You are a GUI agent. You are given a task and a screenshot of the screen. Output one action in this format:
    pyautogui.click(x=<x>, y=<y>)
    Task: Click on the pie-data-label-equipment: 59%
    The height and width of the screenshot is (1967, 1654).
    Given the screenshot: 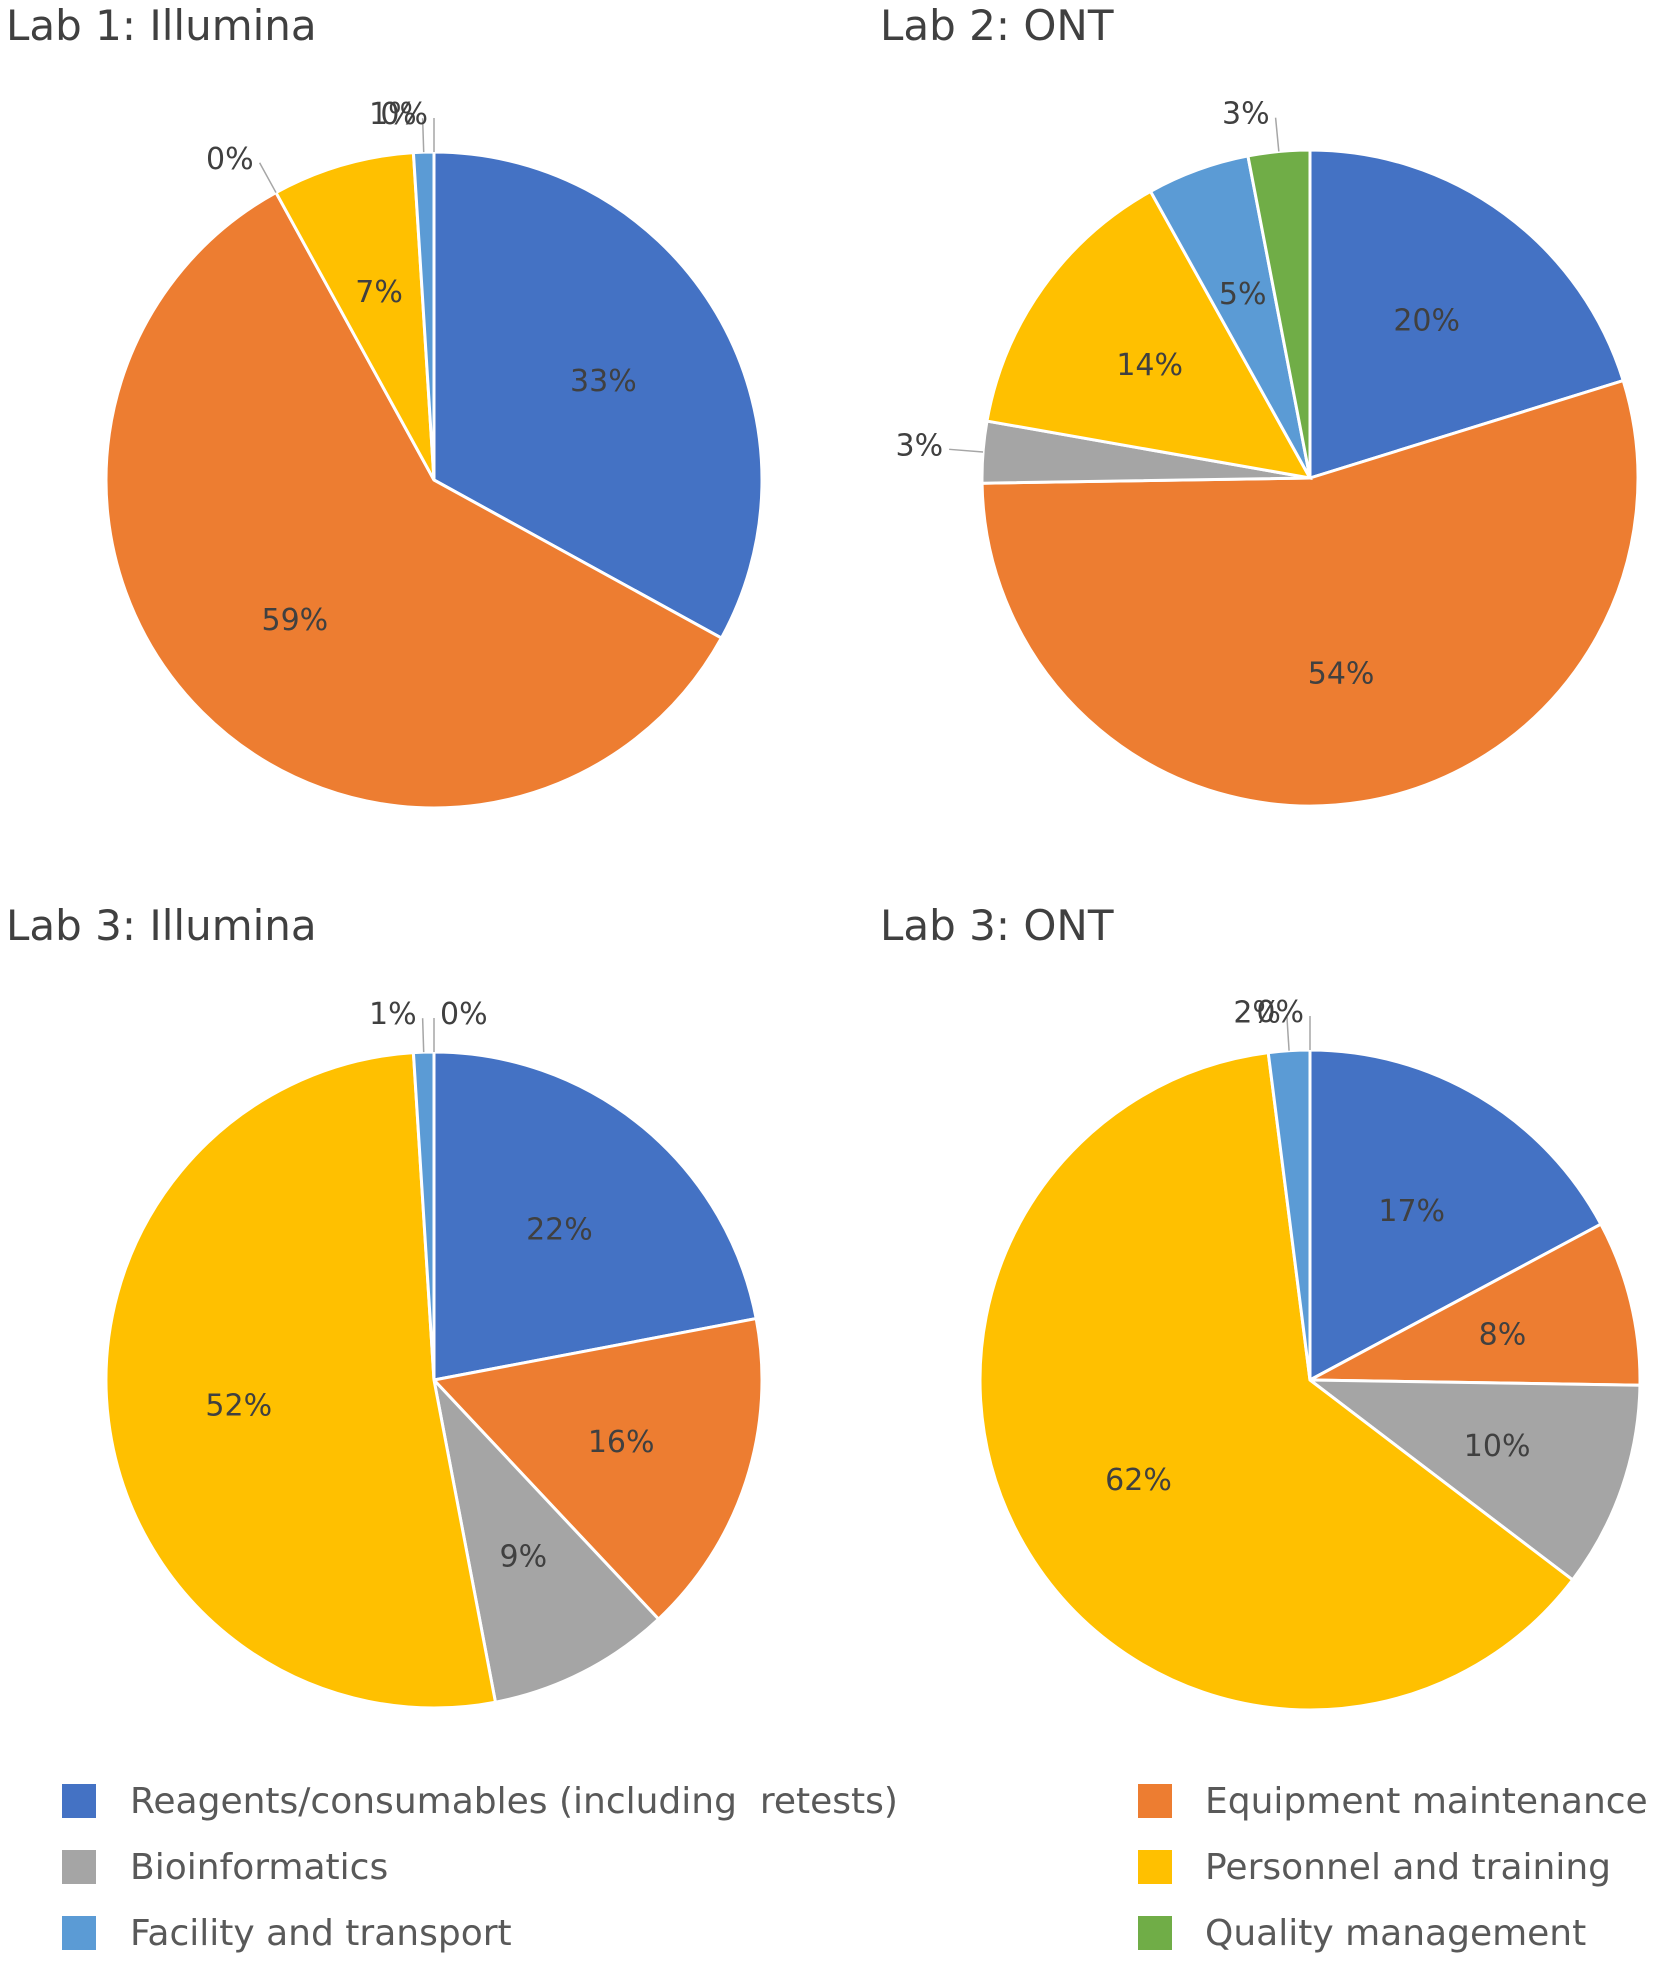 What is the action you would take?
    pyautogui.click(x=294, y=620)
    